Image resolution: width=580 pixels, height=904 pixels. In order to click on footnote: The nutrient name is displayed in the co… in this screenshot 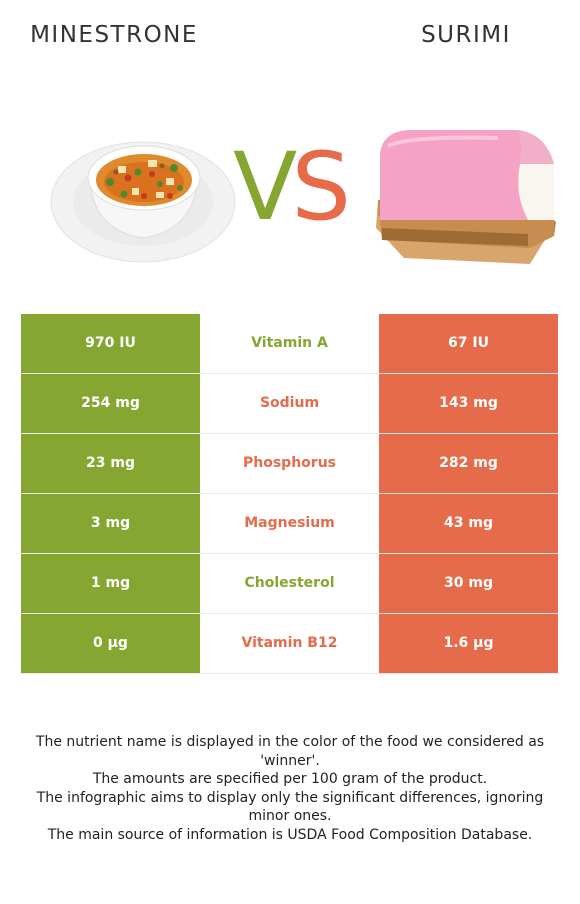, I will do `click(290, 788)`.